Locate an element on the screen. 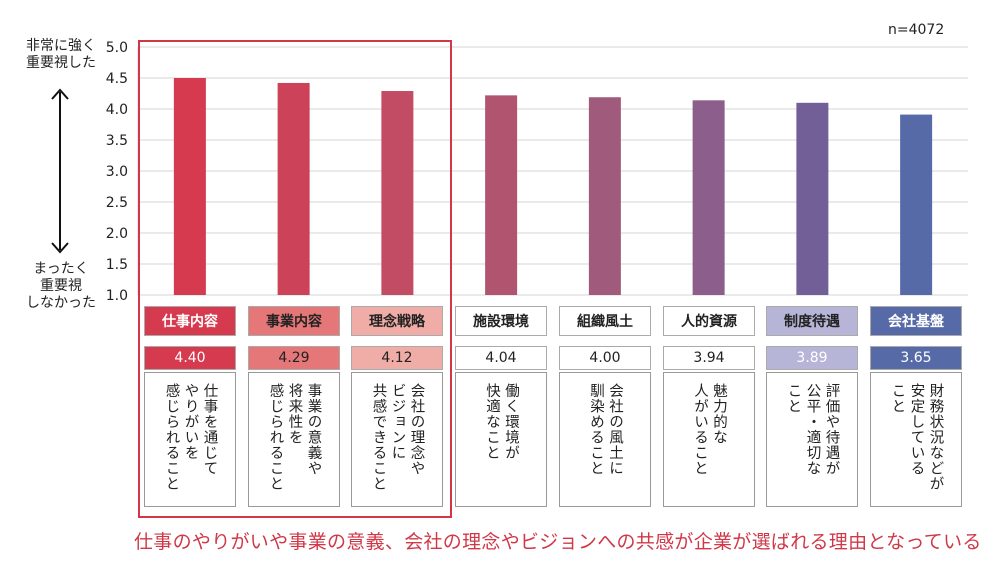  importance-arrow is located at coordinates (60, 171).